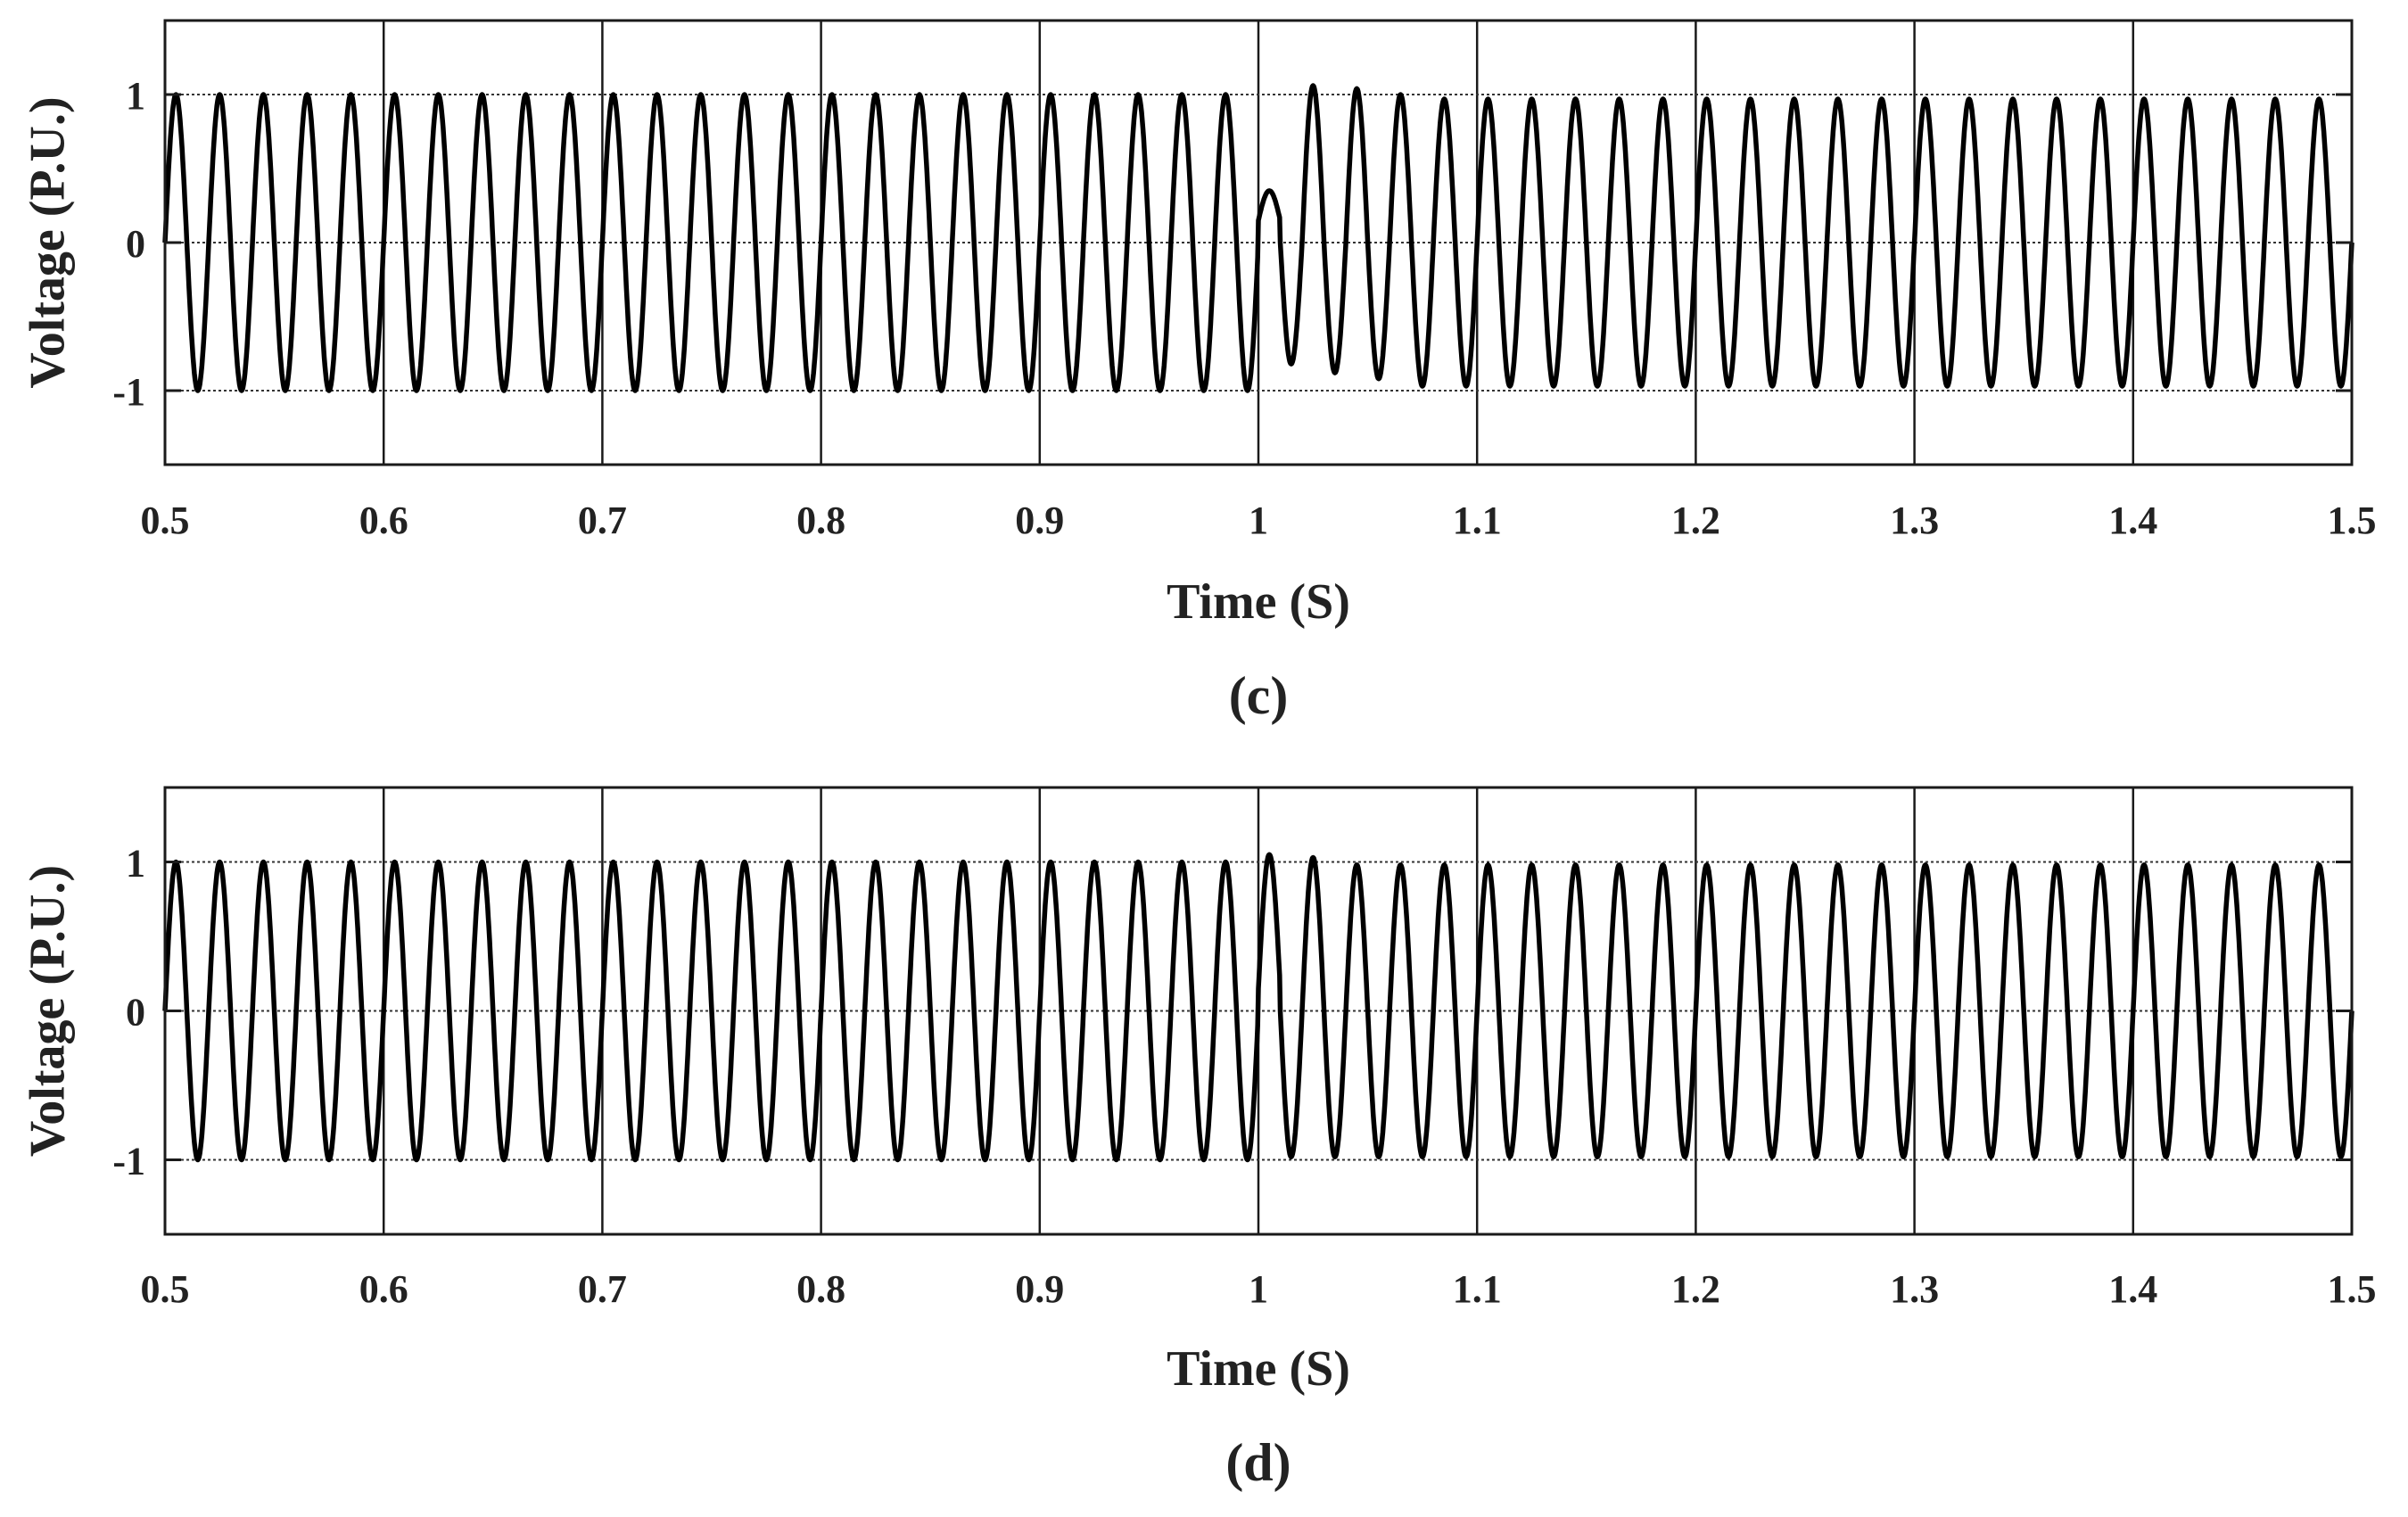  What do you see at coordinates (1258, 1463) in the screenshot?
I see `panel-caption: (d)` at bounding box center [1258, 1463].